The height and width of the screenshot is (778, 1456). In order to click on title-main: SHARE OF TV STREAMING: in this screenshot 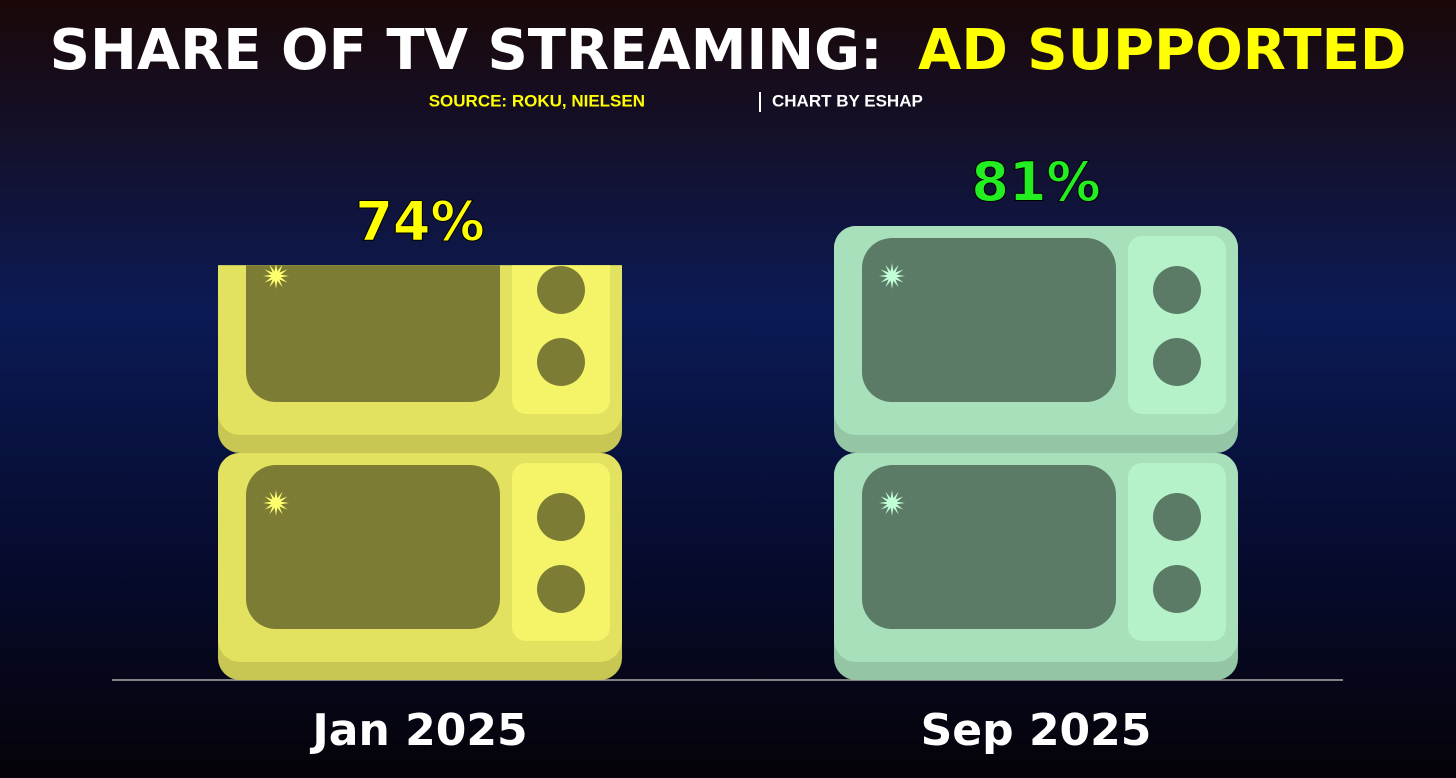, I will do `click(466, 50)`.